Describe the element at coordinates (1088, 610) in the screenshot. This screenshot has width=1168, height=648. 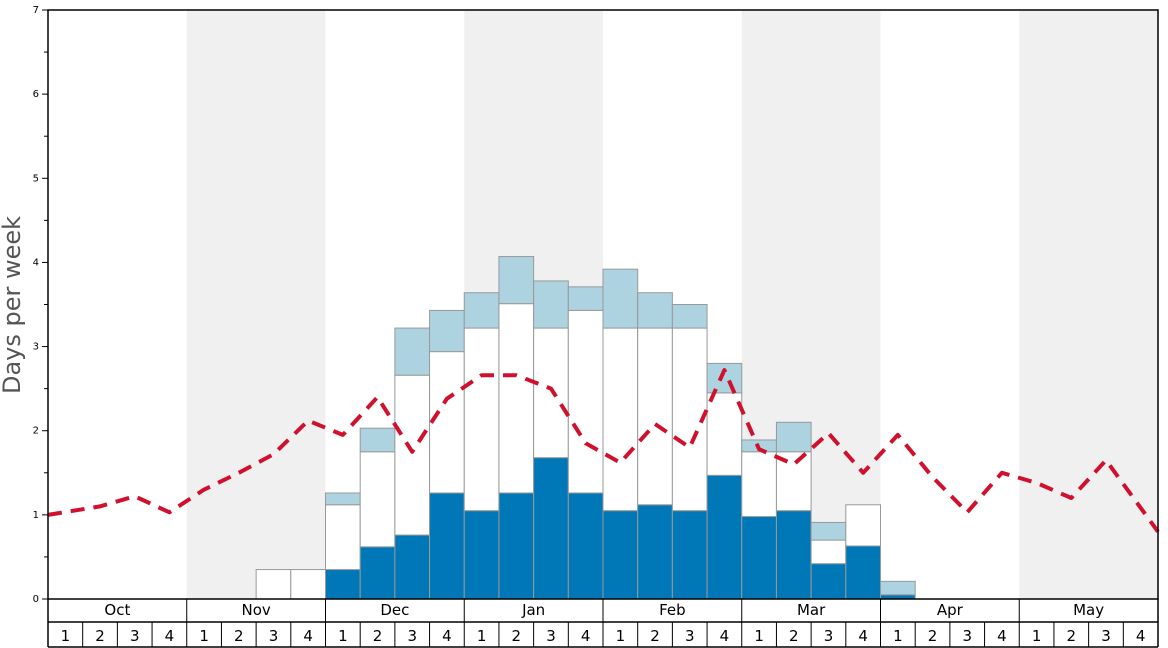
I see `month-label-may: May` at that location.